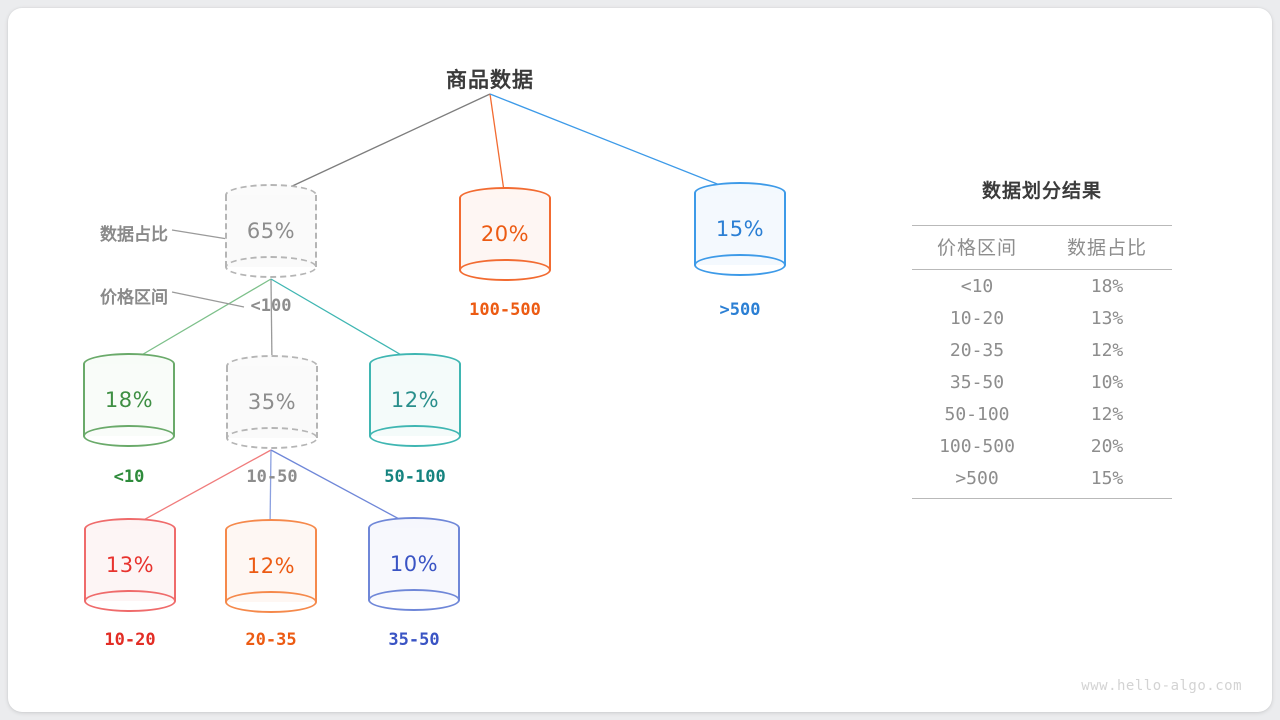  I want to click on node-percent: 13%, so click(130, 565).